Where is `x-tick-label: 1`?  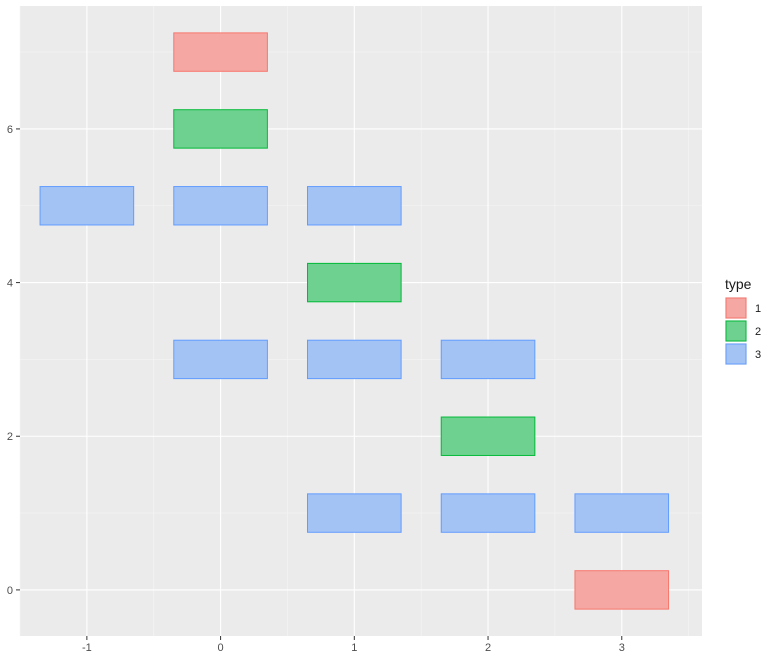 x-tick-label: 1 is located at coordinates (354, 648).